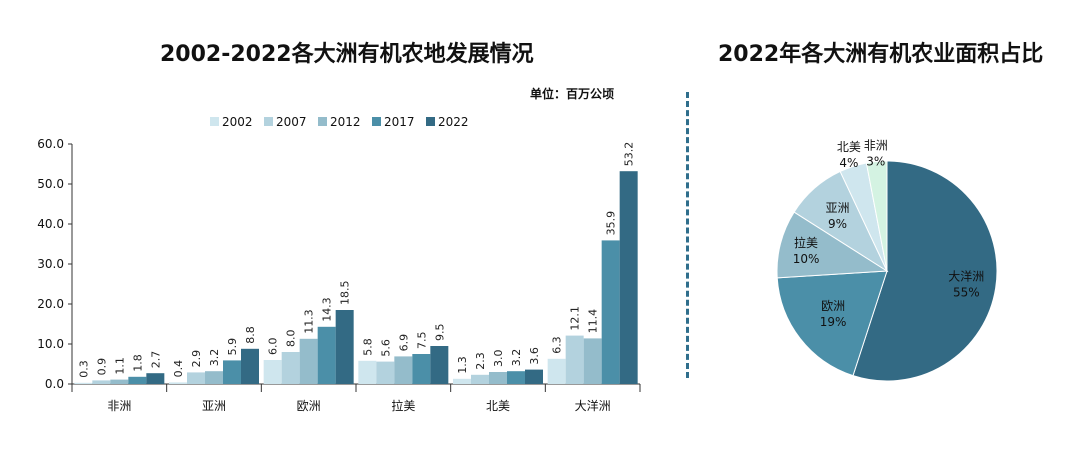  What do you see at coordinates (178, 369) in the screenshot?
I see `bar-data-label: 0.4` at bounding box center [178, 369].